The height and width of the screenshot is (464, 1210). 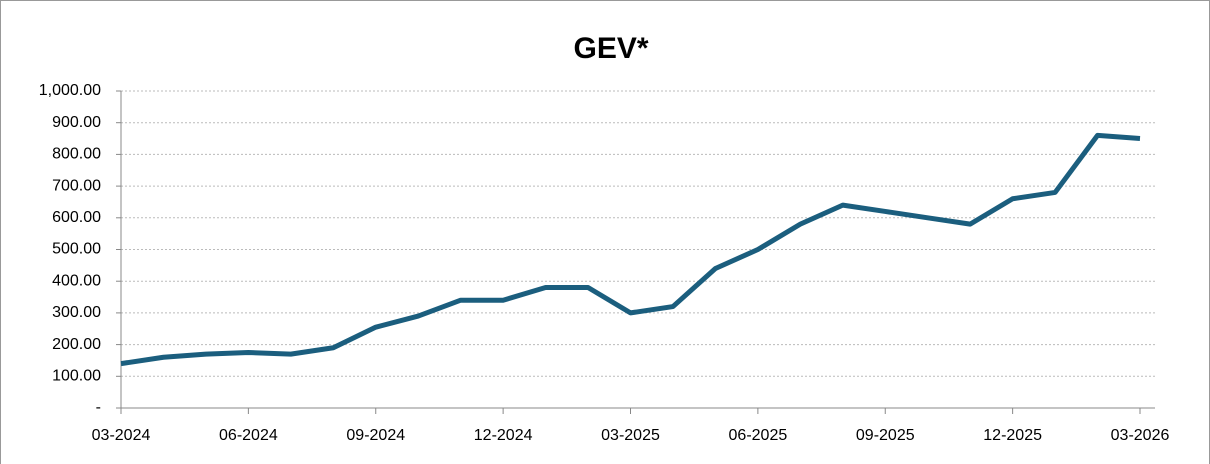 What do you see at coordinates (758, 435) in the screenshot?
I see `x-tick-label: 06-2025` at bounding box center [758, 435].